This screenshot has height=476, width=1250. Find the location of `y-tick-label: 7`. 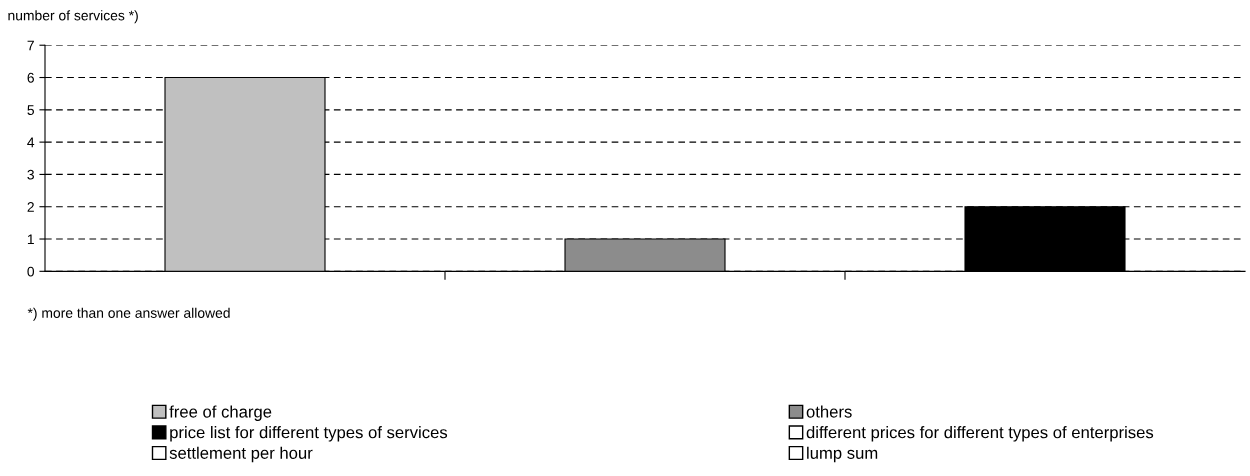

y-tick-label: 7 is located at coordinates (30, 45).